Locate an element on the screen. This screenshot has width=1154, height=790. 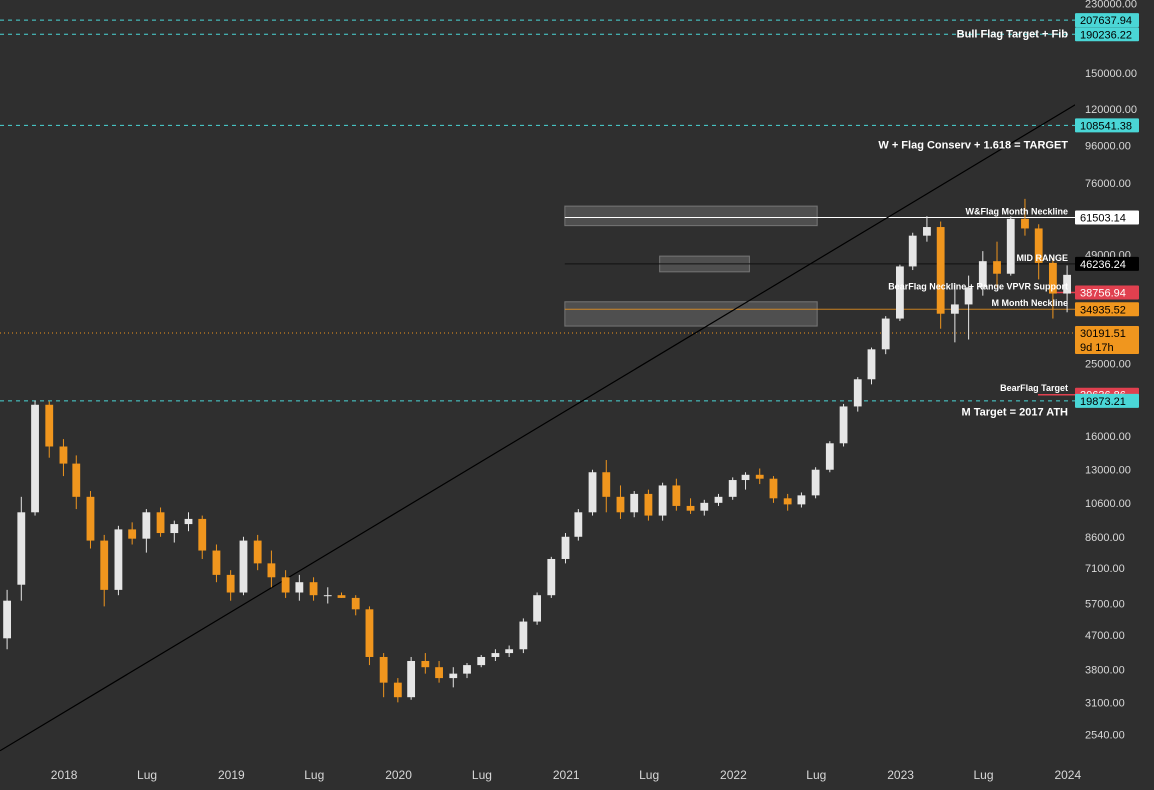
y-tick-label: 13000.00 is located at coordinates (1108, 471).